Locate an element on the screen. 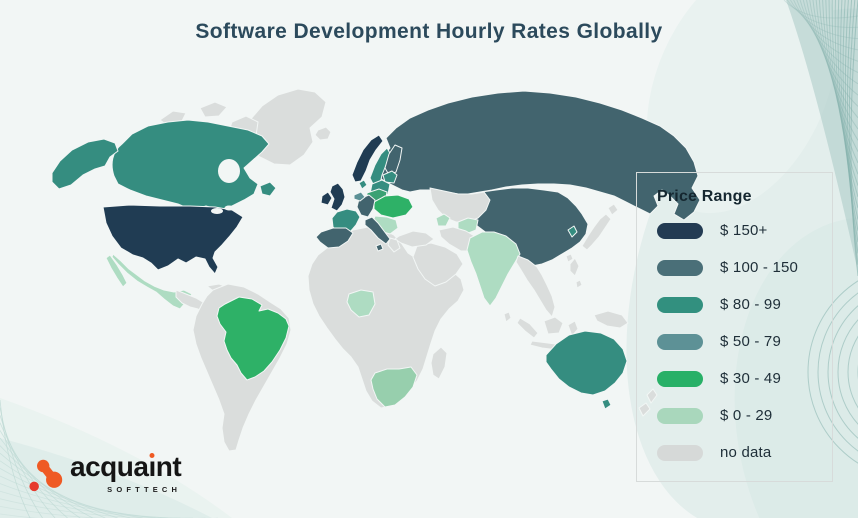 The height and width of the screenshot is (518, 858). country-nigeria is located at coordinates (361, 303).